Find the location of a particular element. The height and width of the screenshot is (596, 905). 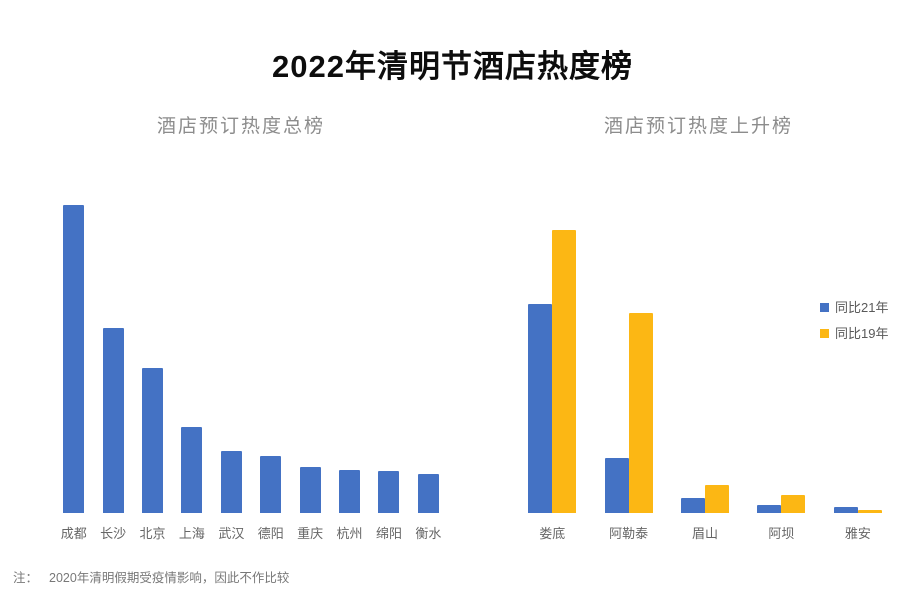

rising-rank-bar-0-yoy-2021 is located at coordinates (540, 408).